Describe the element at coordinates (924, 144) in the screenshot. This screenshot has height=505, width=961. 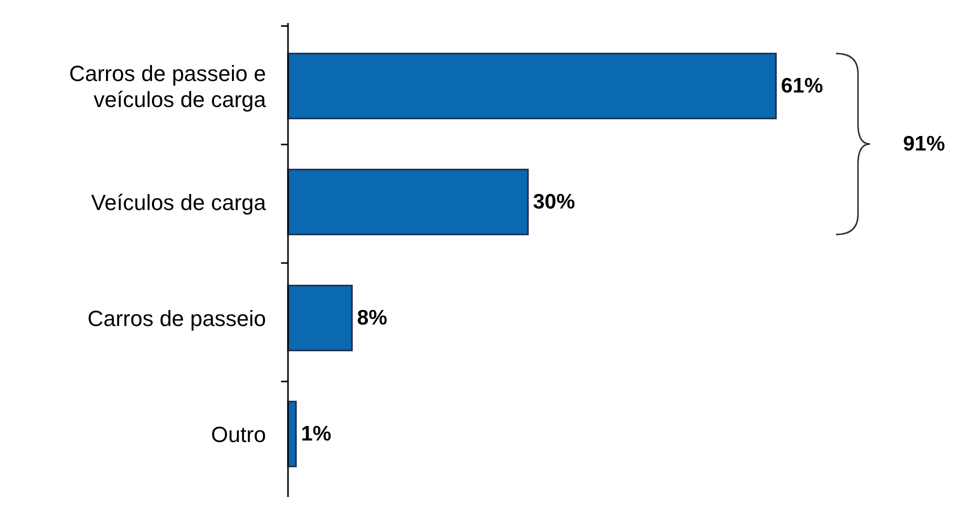
I see `text: 91%` at that location.